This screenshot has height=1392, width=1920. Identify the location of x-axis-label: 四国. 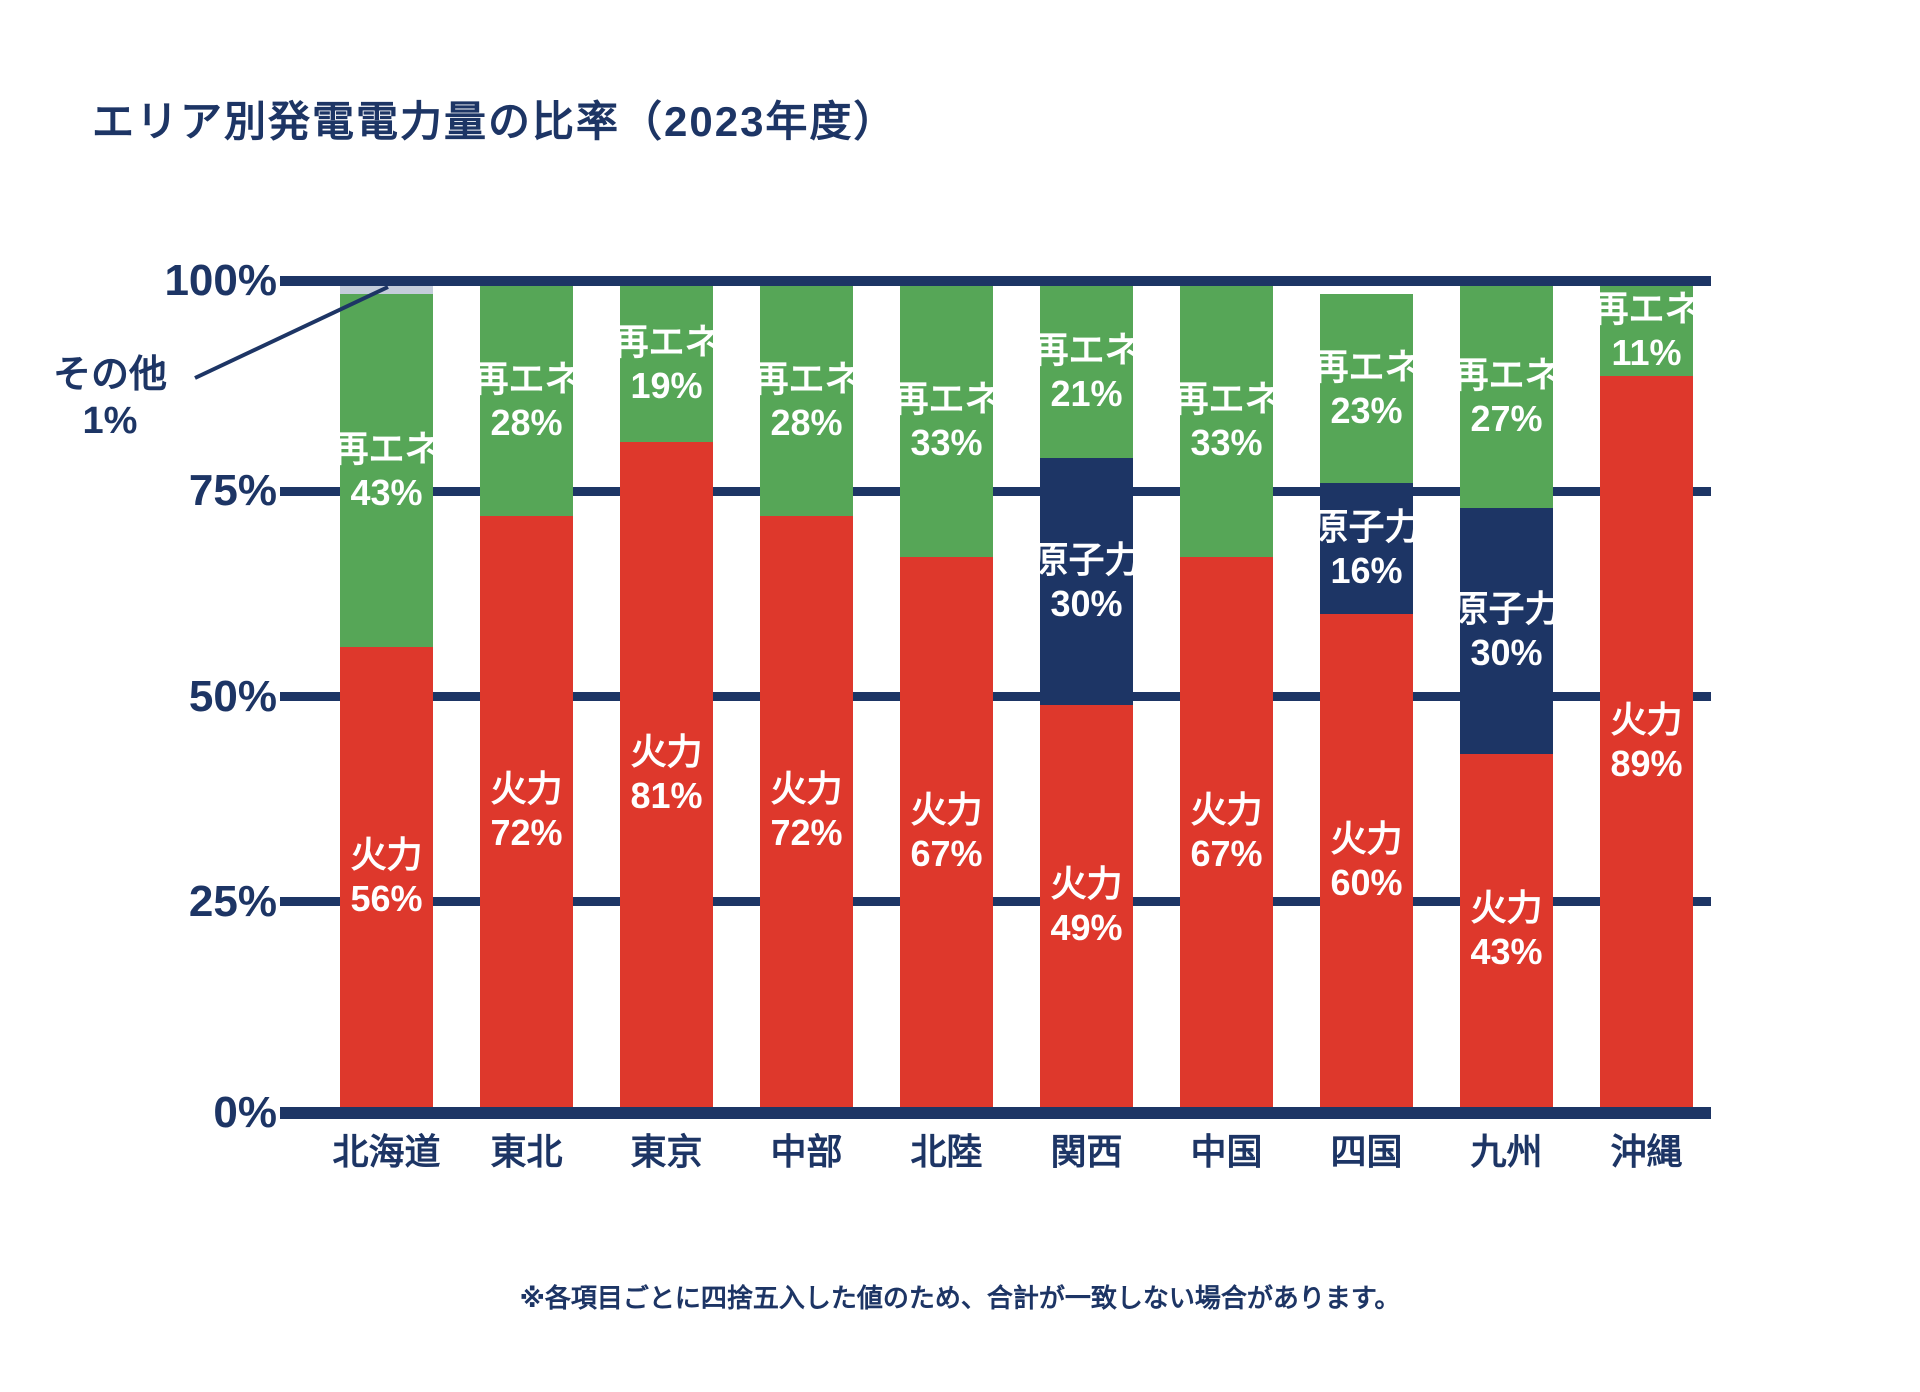
(1366, 1151).